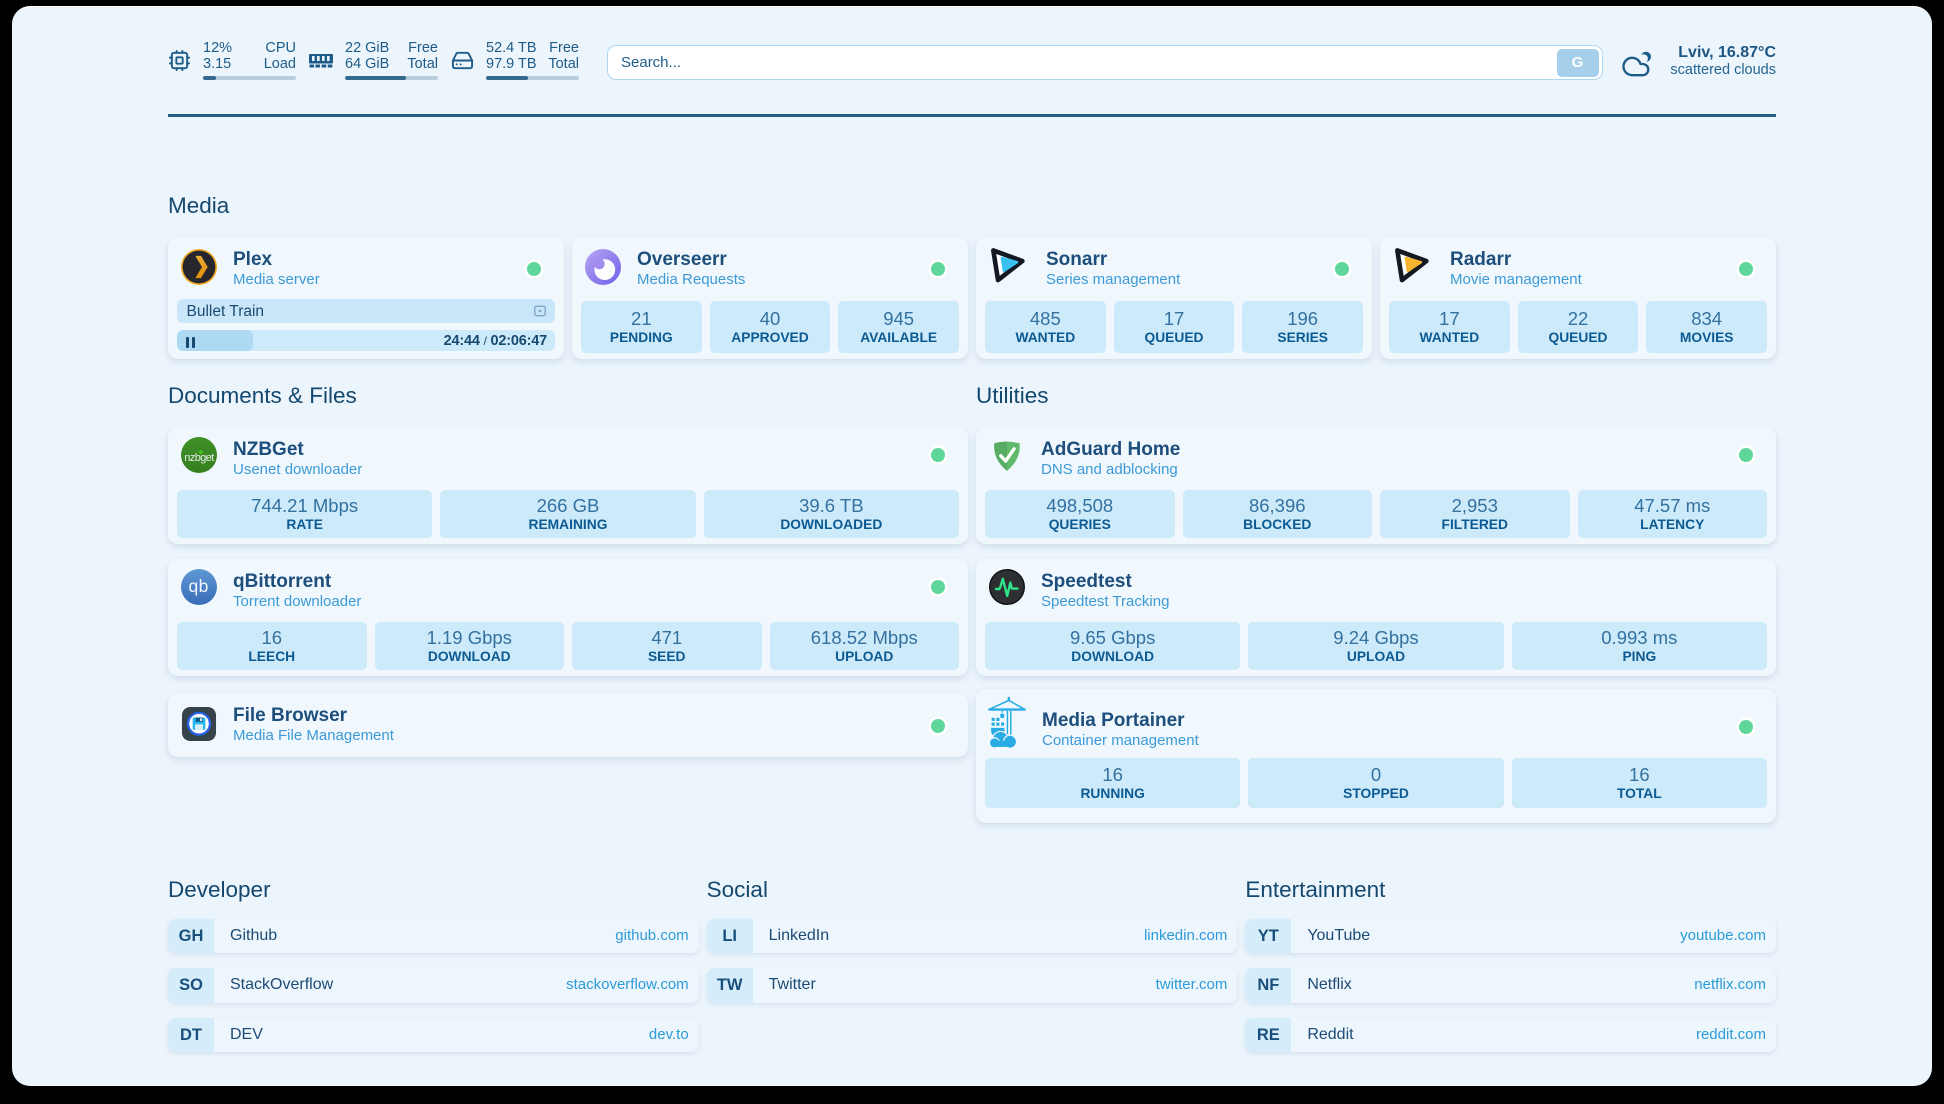 This screenshot has height=1104, width=1944. What do you see at coordinates (199, 586) in the screenshot?
I see `svg-text: qb` at bounding box center [199, 586].